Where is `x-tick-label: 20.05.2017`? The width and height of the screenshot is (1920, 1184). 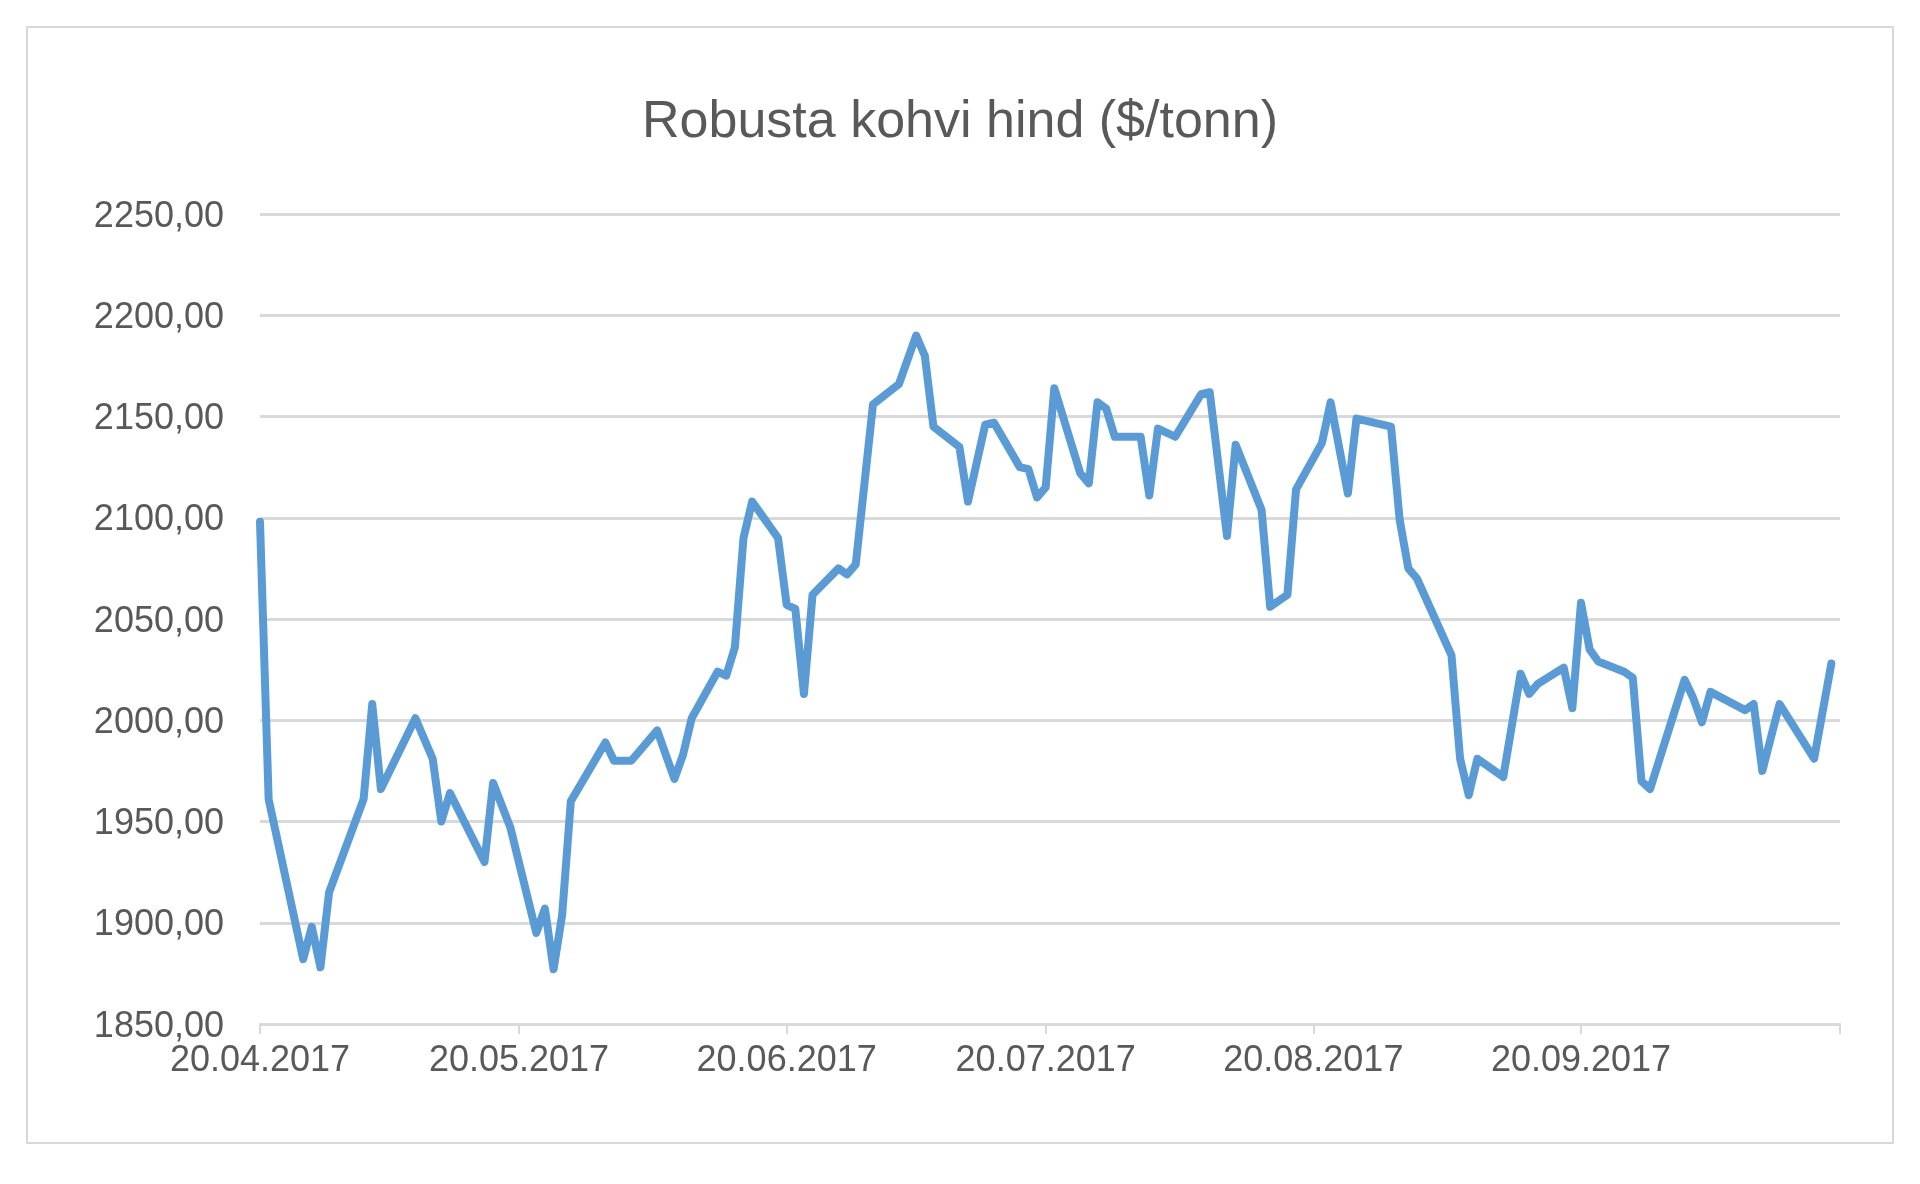 x-tick-label: 20.05.2017 is located at coordinates (519, 1058).